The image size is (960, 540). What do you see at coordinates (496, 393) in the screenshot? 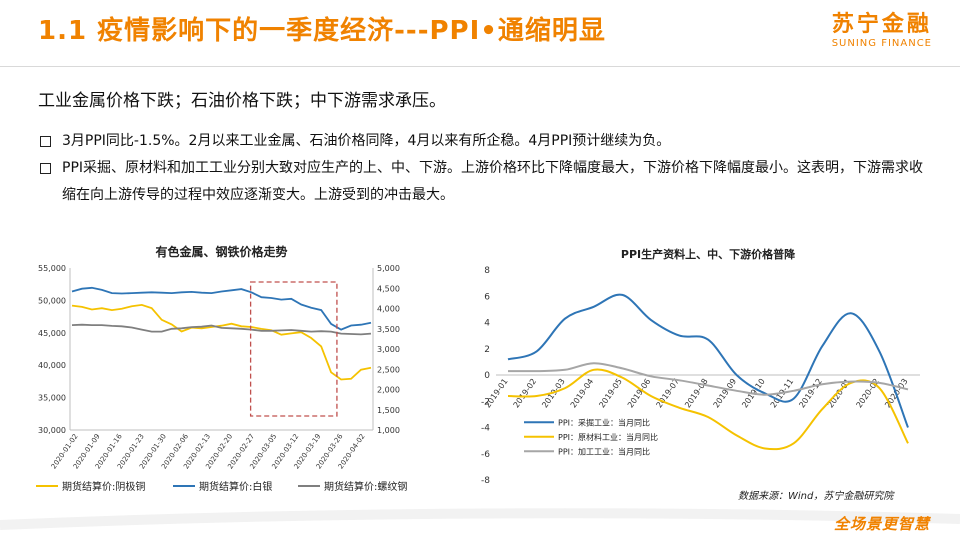
I see `x-tick-label: 2019-01` at bounding box center [496, 393].